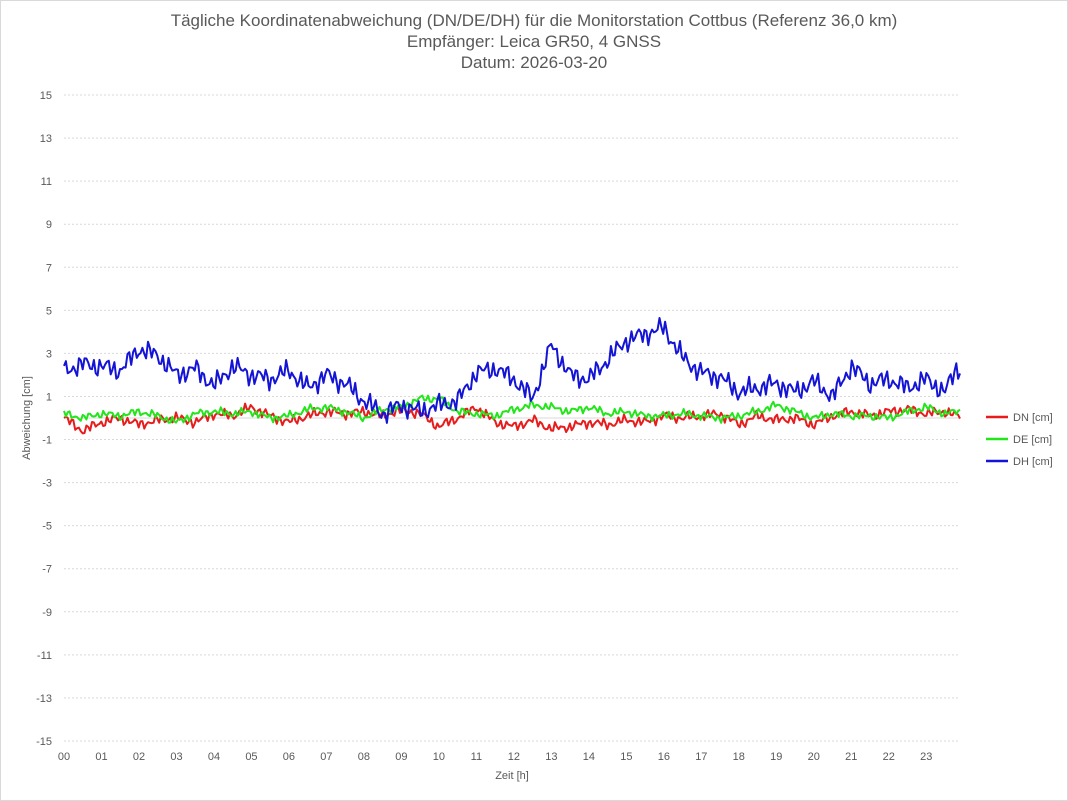 This screenshot has height=801, width=1068. Describe the element at coordinates (49, 268) in the screenshot. I see `y-tick-label: 7` at that location.